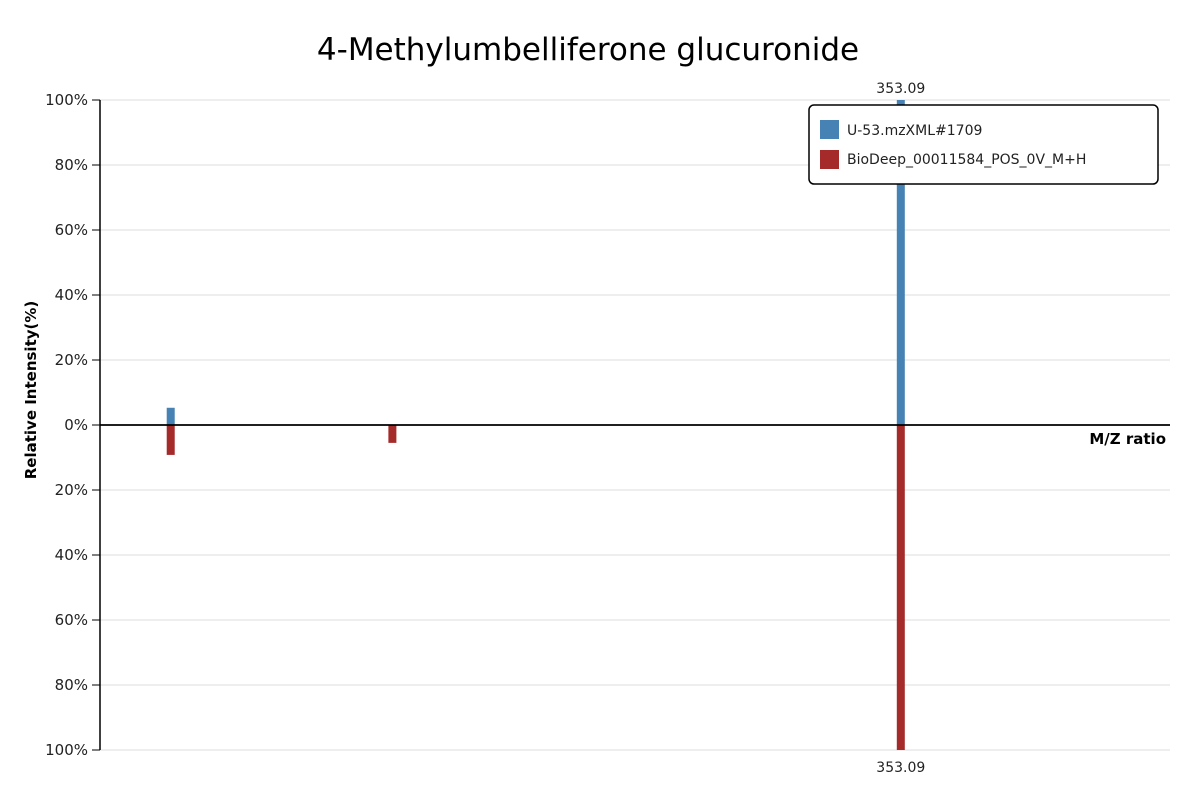 This screenshot has height=800, width=1200. I want to click on peak-labels: 353.09 353.09, so click(900, 428).